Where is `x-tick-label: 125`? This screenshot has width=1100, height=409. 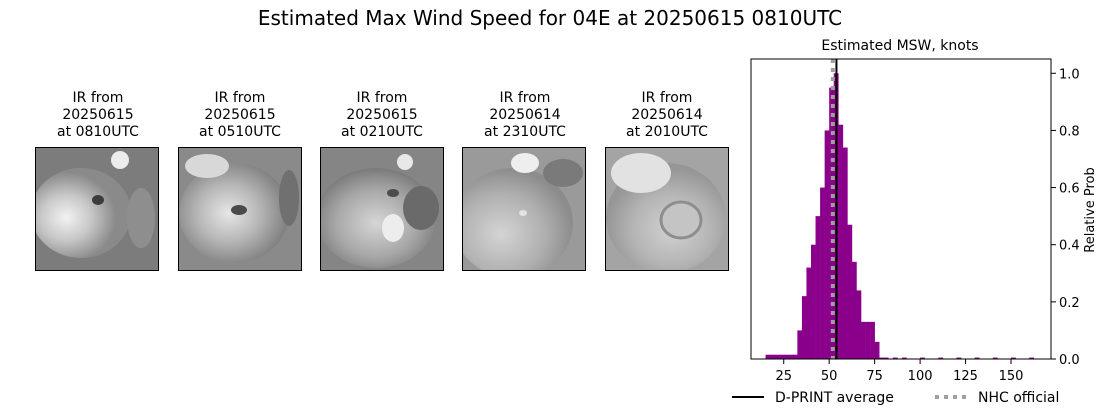
x-tick-label: 125 is located at coordinates (965, 376).